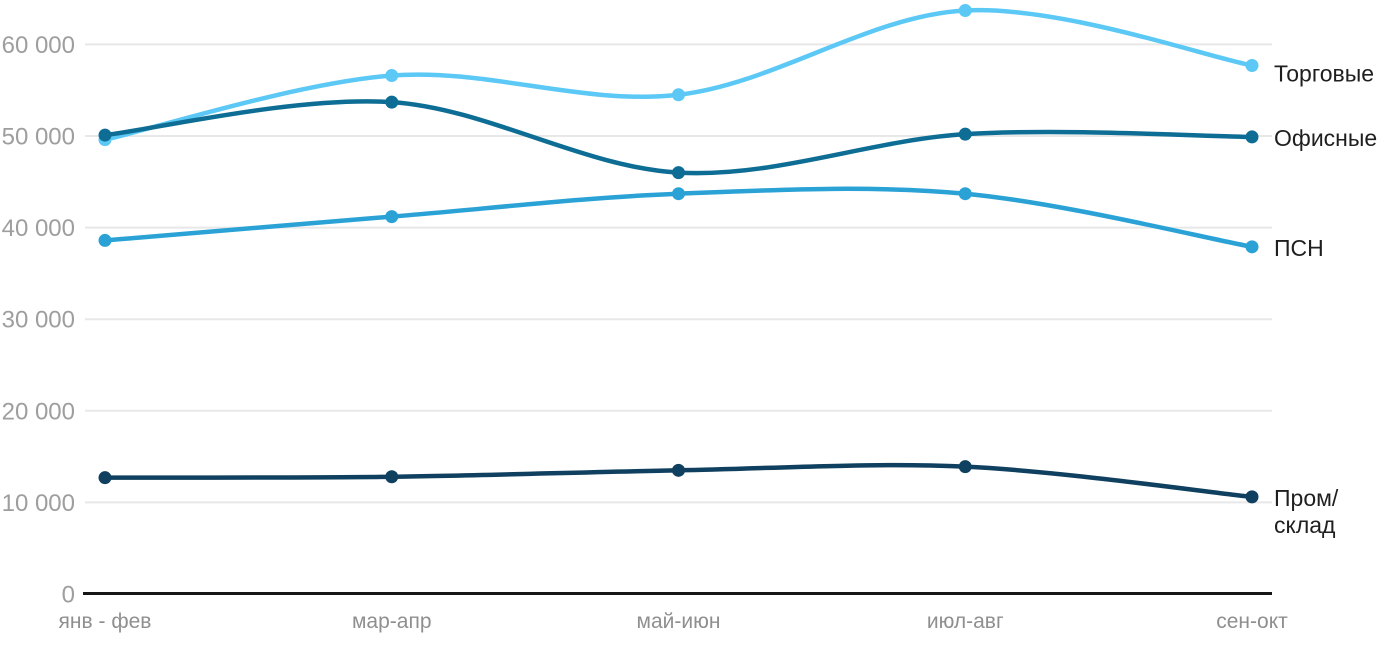  Describe the element at coordinates (1306, 498) in the screenshot. I see `series-label-line: Пром/` at that location.